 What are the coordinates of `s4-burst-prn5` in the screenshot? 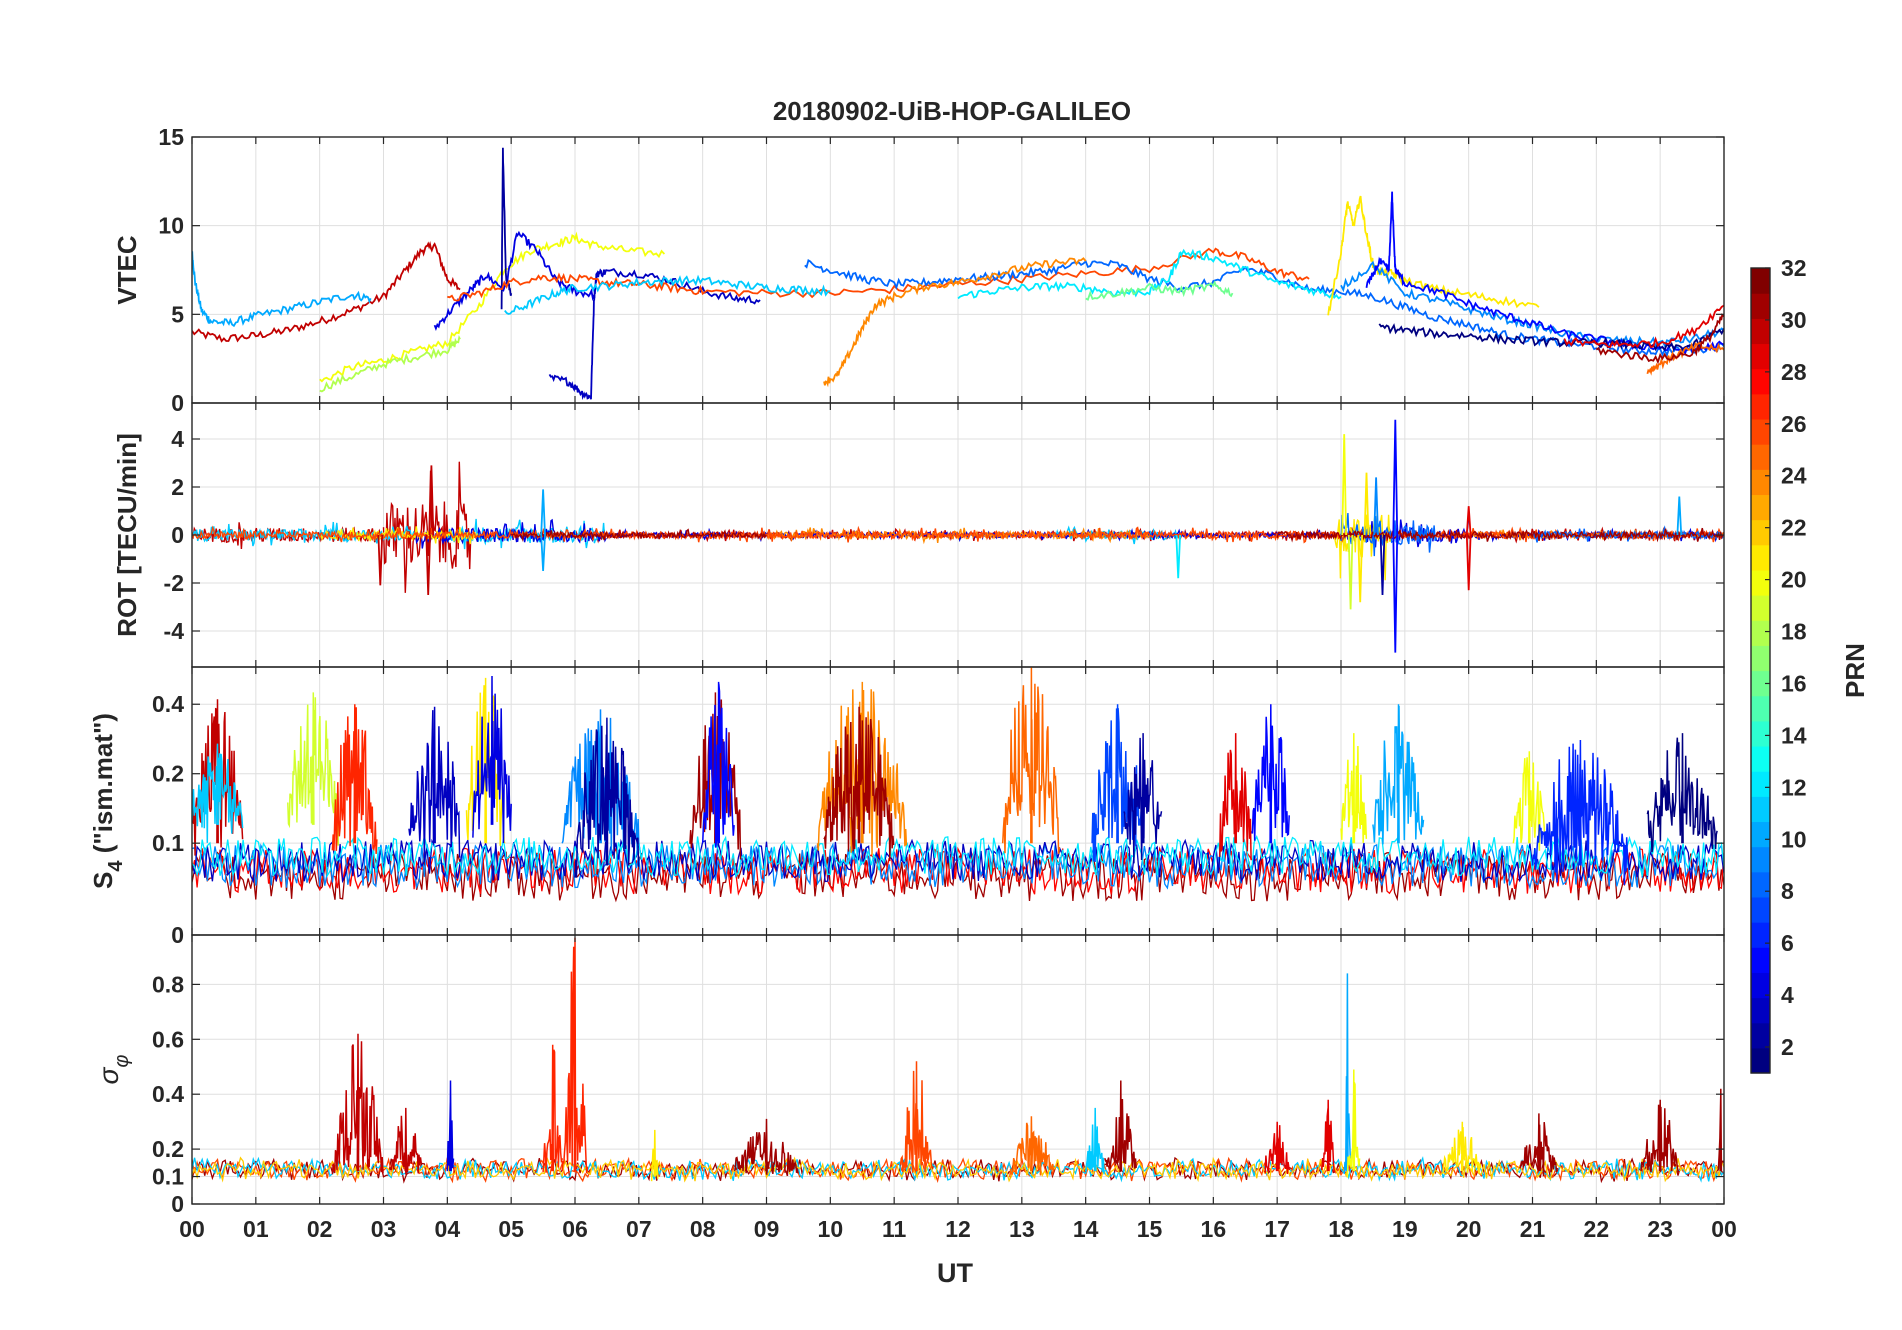 It's located at (718, 764).